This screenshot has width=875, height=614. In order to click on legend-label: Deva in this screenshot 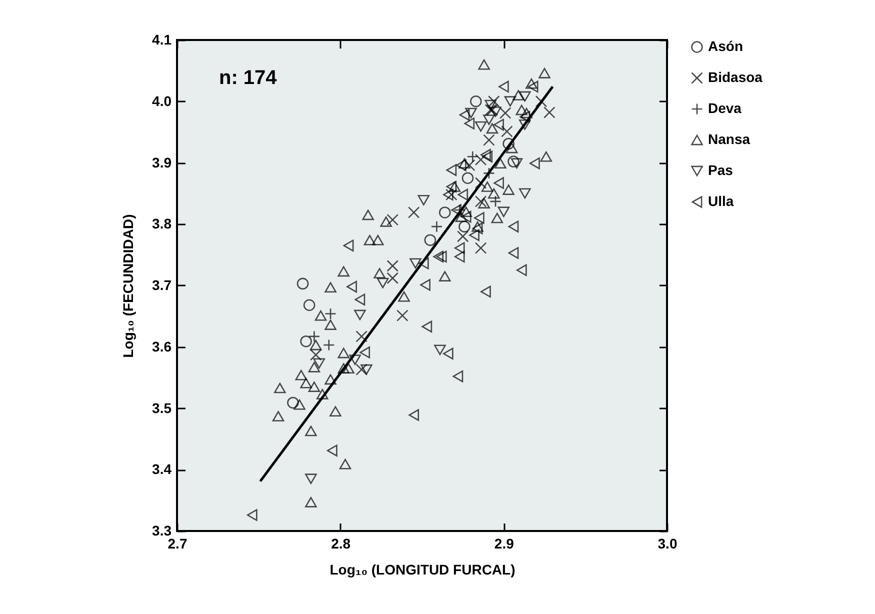, I will do `click(725, 108)`.